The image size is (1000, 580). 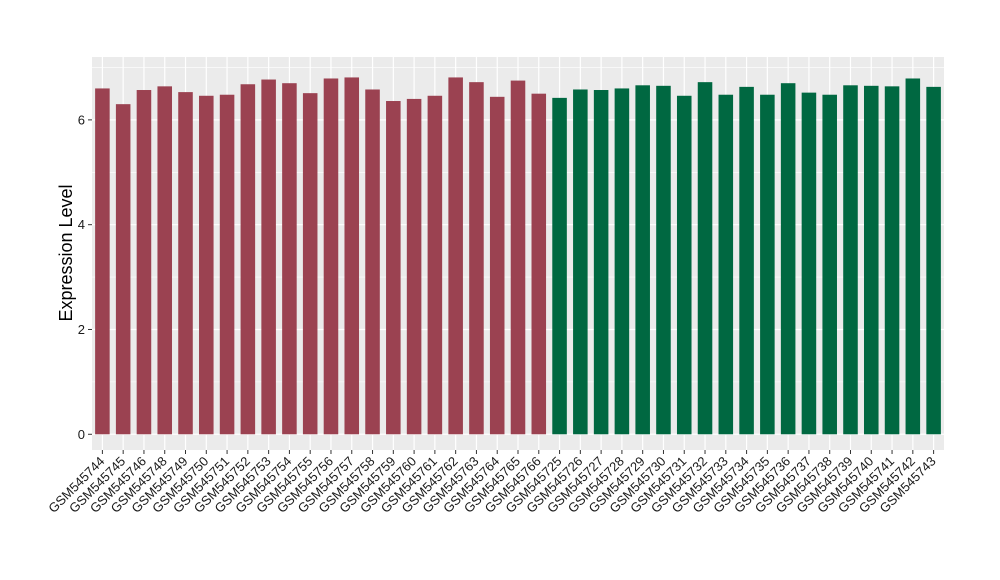 I want to click on bar-GSM545732, so click(x=705, y=258).